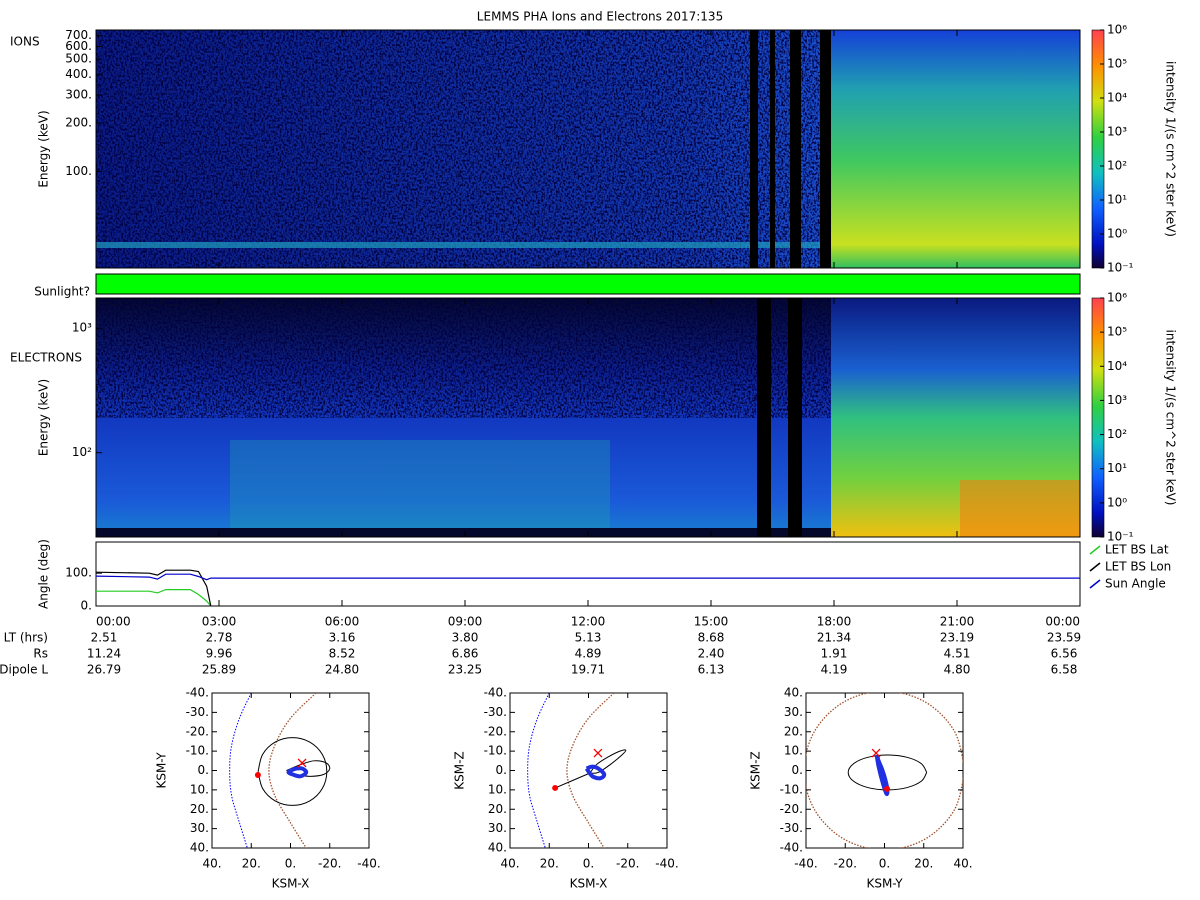 The width and height of the screenshot is (1200, 900). What do you see at coordinates (588, 638) in the screenshot?
I see `ephemeris-value: 5.13` at bounding box center [588, 638].